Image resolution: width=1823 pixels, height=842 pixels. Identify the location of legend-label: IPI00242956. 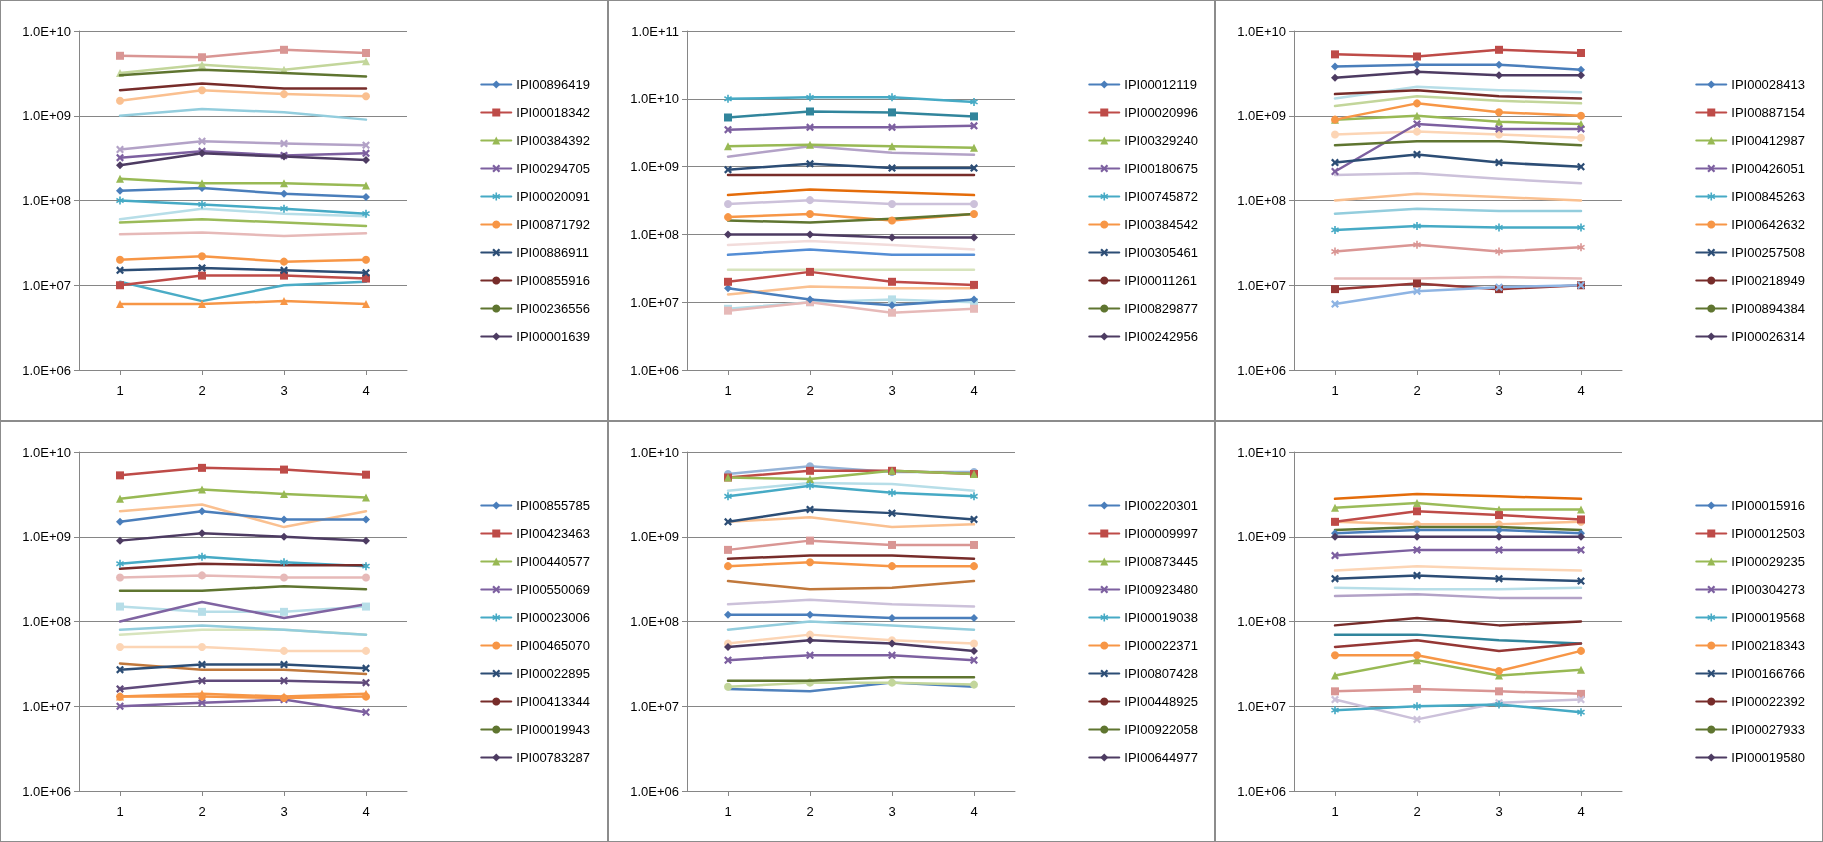
(1160, 336).